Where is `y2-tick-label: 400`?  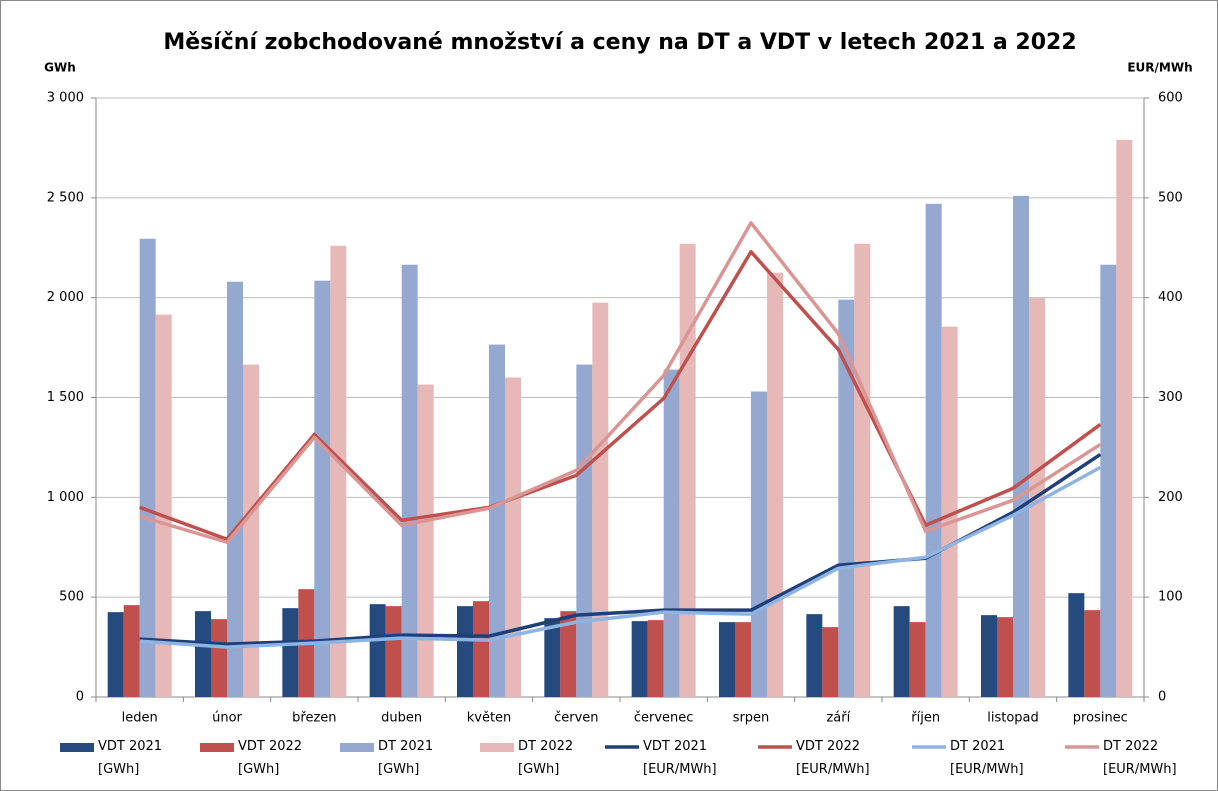 y2-tick-label: 400 is located at coordinates (1170, 297).